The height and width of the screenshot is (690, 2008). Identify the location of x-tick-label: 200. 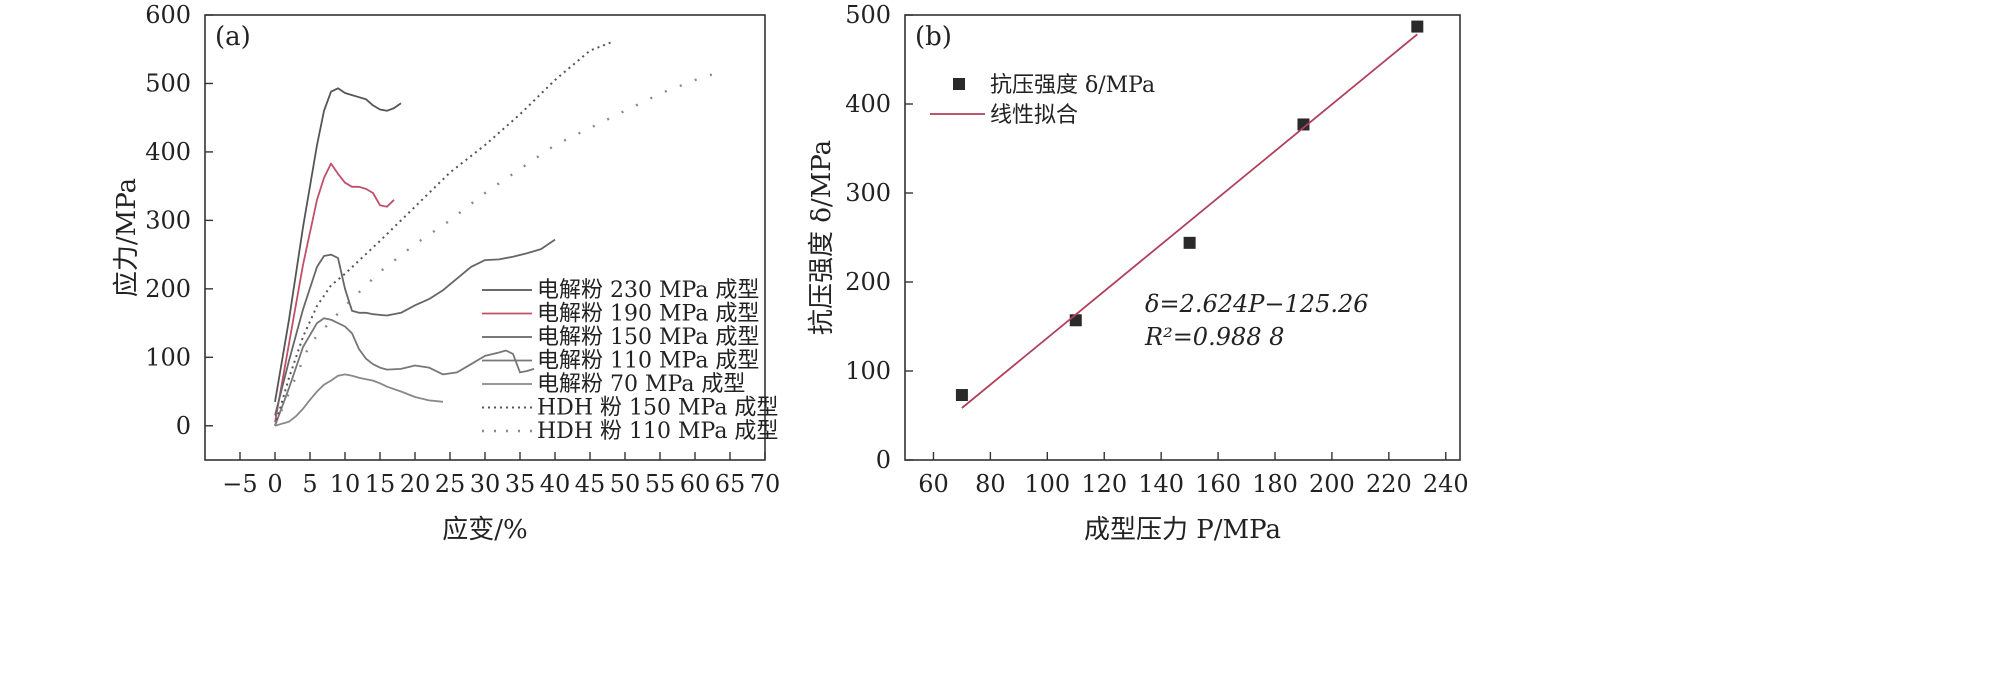
(1332, 484).